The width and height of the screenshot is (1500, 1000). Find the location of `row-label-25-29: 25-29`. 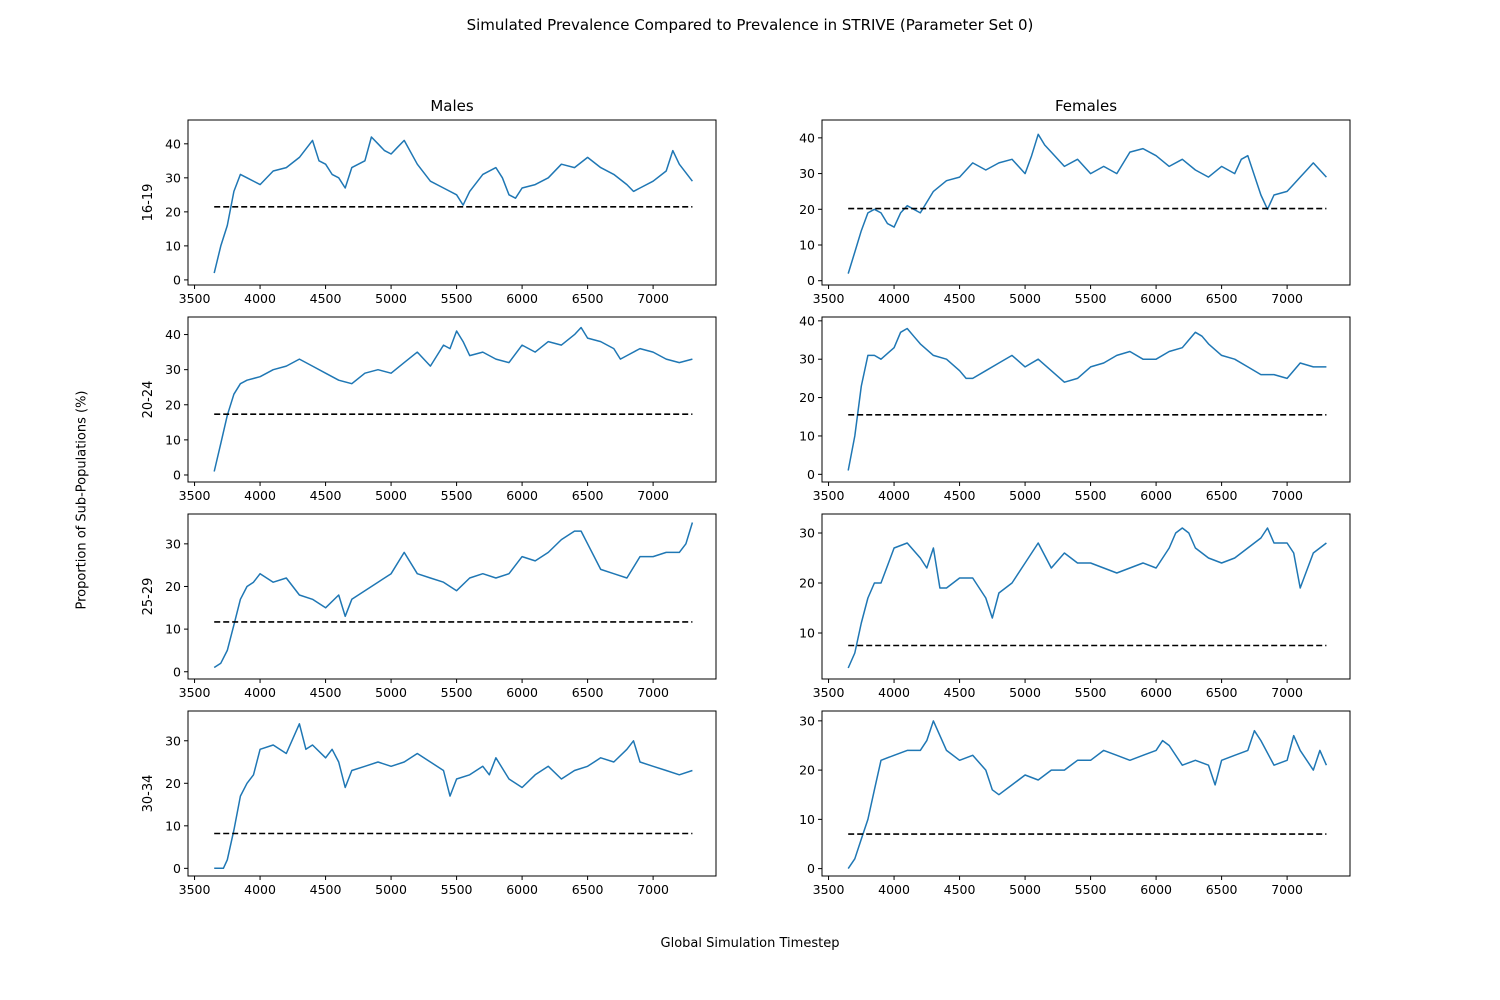

row-label-25-29: 25-29 is located at coordinates (148, 597).